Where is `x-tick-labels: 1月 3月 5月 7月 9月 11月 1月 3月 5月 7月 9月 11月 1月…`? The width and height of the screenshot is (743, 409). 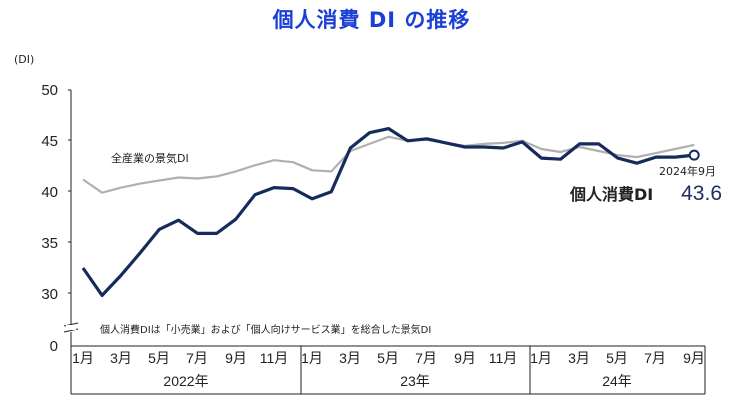 x-tick-labels: 1月 3月 5月 7月 9月 11月 1月 3月 5月 7月 9月 11月 1月… is located at coordinates (388, 358).